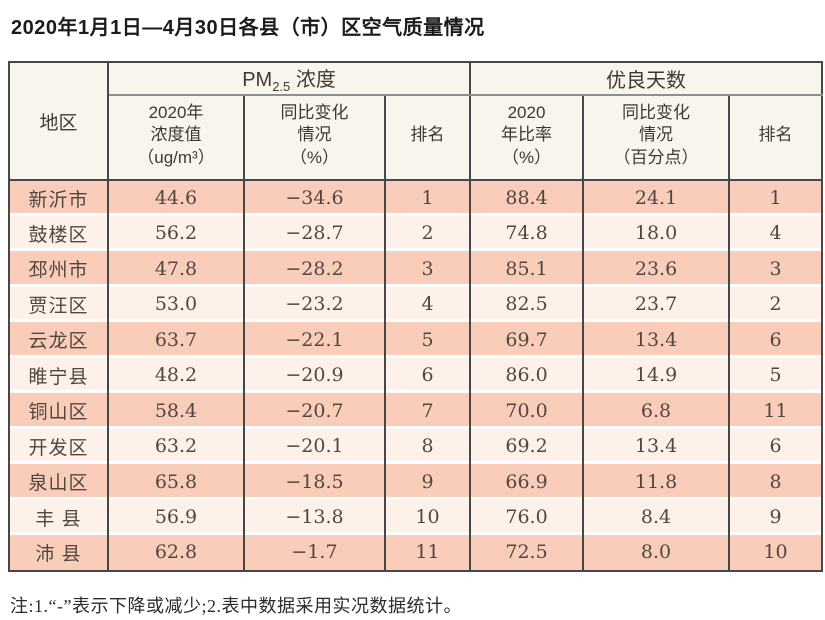  I want to click on region-cell: 沛 县, so click(58, 553).